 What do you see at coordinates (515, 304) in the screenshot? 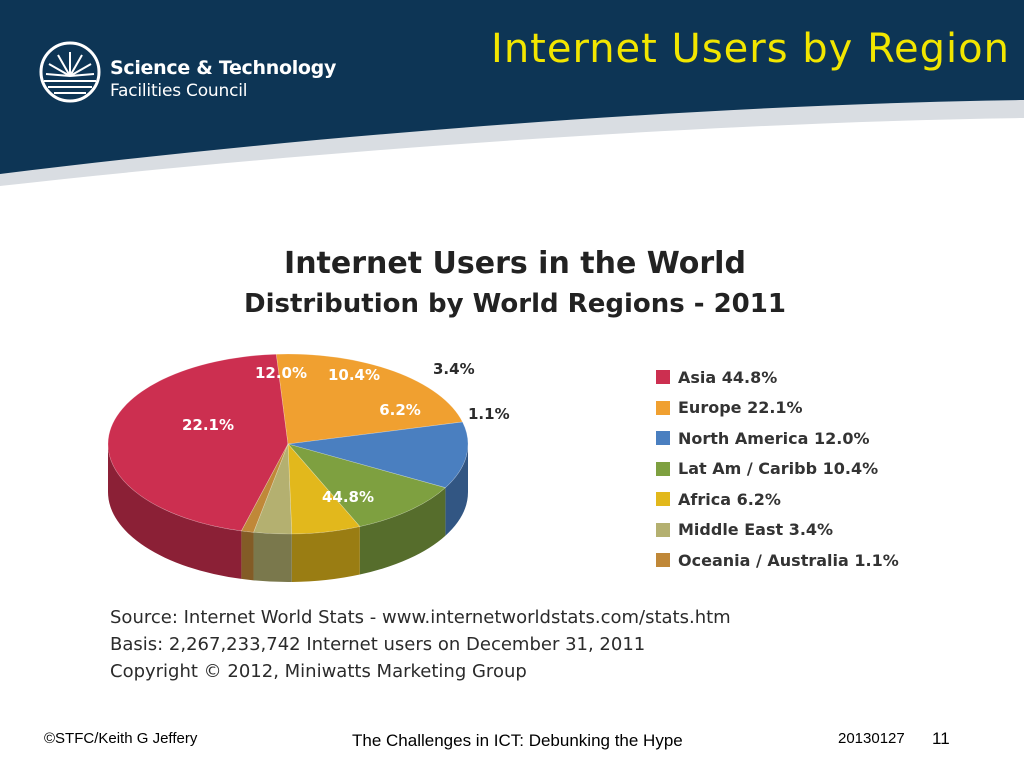
I see `chart-subtitle: Distribution by World Regions - 2011` at bounding box center [515, 304].